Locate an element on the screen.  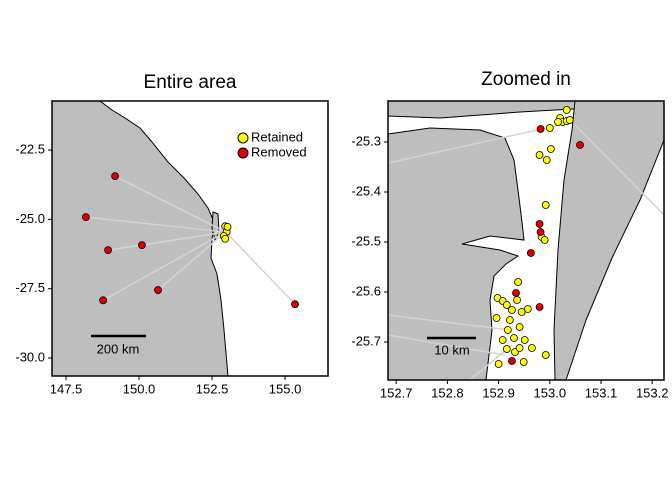
x-tick-label: 150.0 is located at coordinates (139, 388).